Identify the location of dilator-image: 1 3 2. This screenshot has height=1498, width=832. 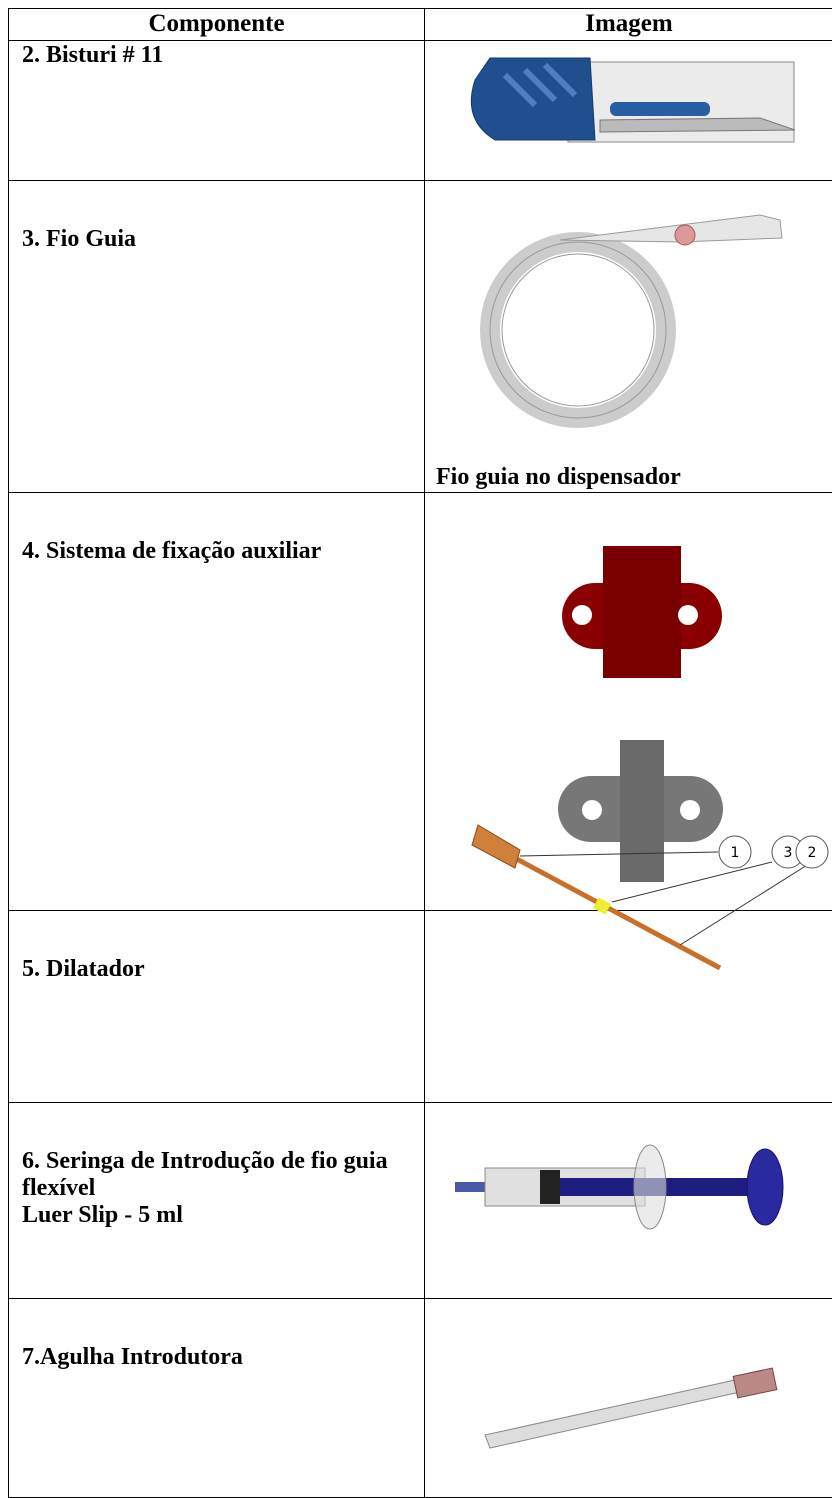
(650, 897).